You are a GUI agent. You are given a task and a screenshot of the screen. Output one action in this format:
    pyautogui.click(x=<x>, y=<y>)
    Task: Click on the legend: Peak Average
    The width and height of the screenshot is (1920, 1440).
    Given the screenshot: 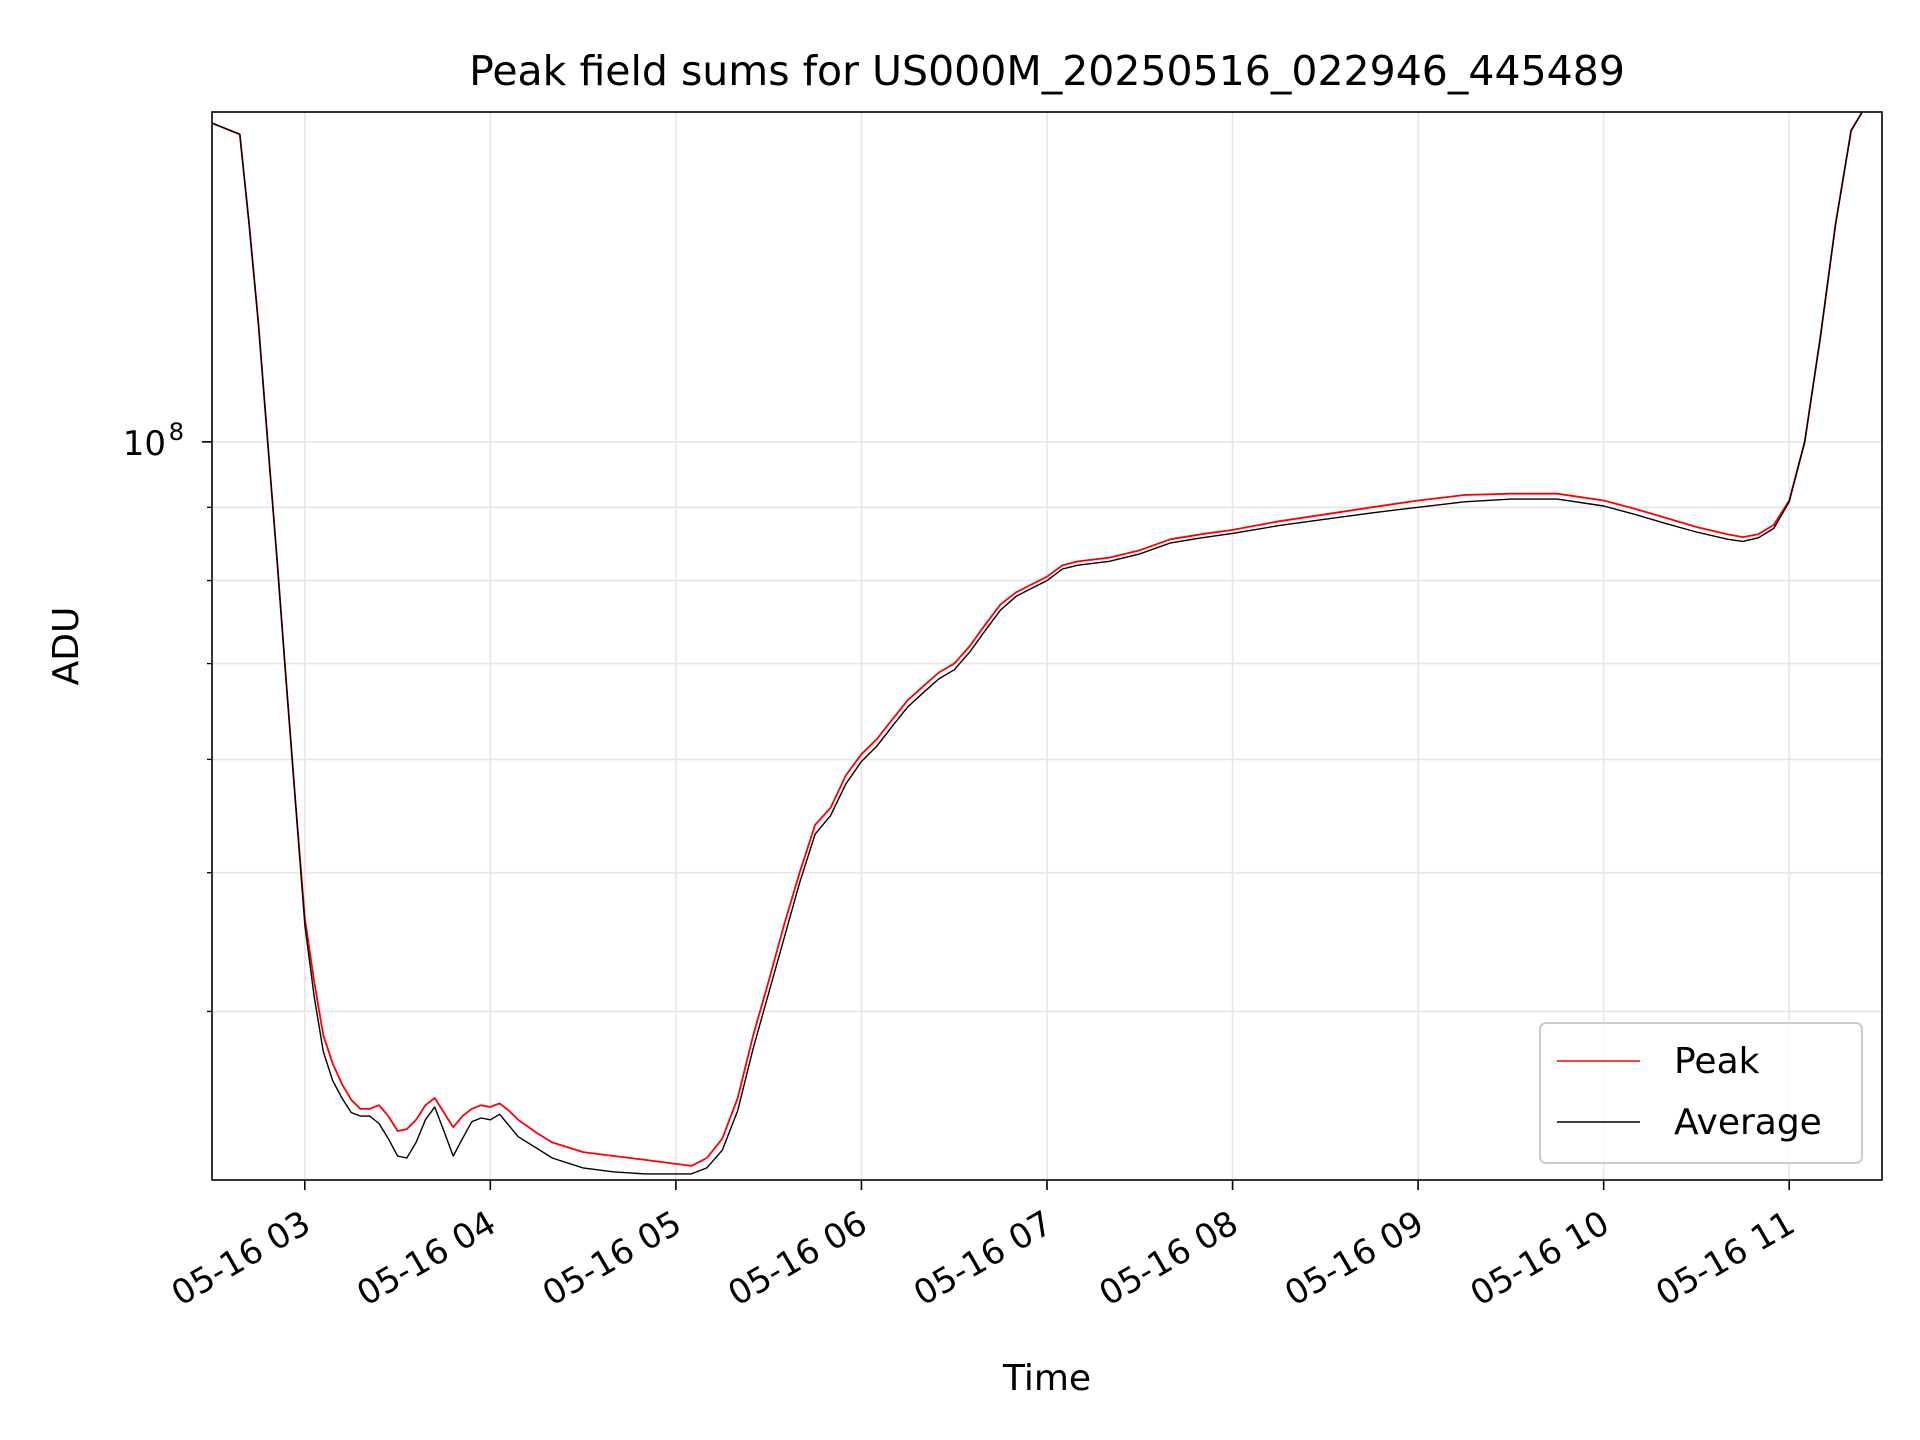 What is the action you would take?
    pyautogui.click(x=1701, y=1093)
    